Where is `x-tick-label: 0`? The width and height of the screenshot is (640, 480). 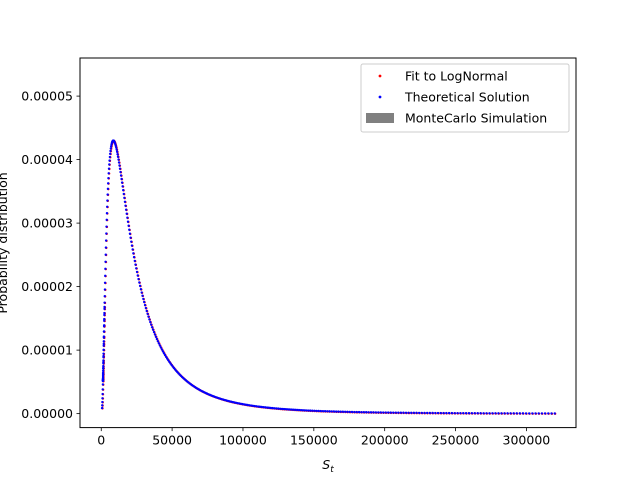
x-tick-label: 0 is located at coordinates (101, 440).